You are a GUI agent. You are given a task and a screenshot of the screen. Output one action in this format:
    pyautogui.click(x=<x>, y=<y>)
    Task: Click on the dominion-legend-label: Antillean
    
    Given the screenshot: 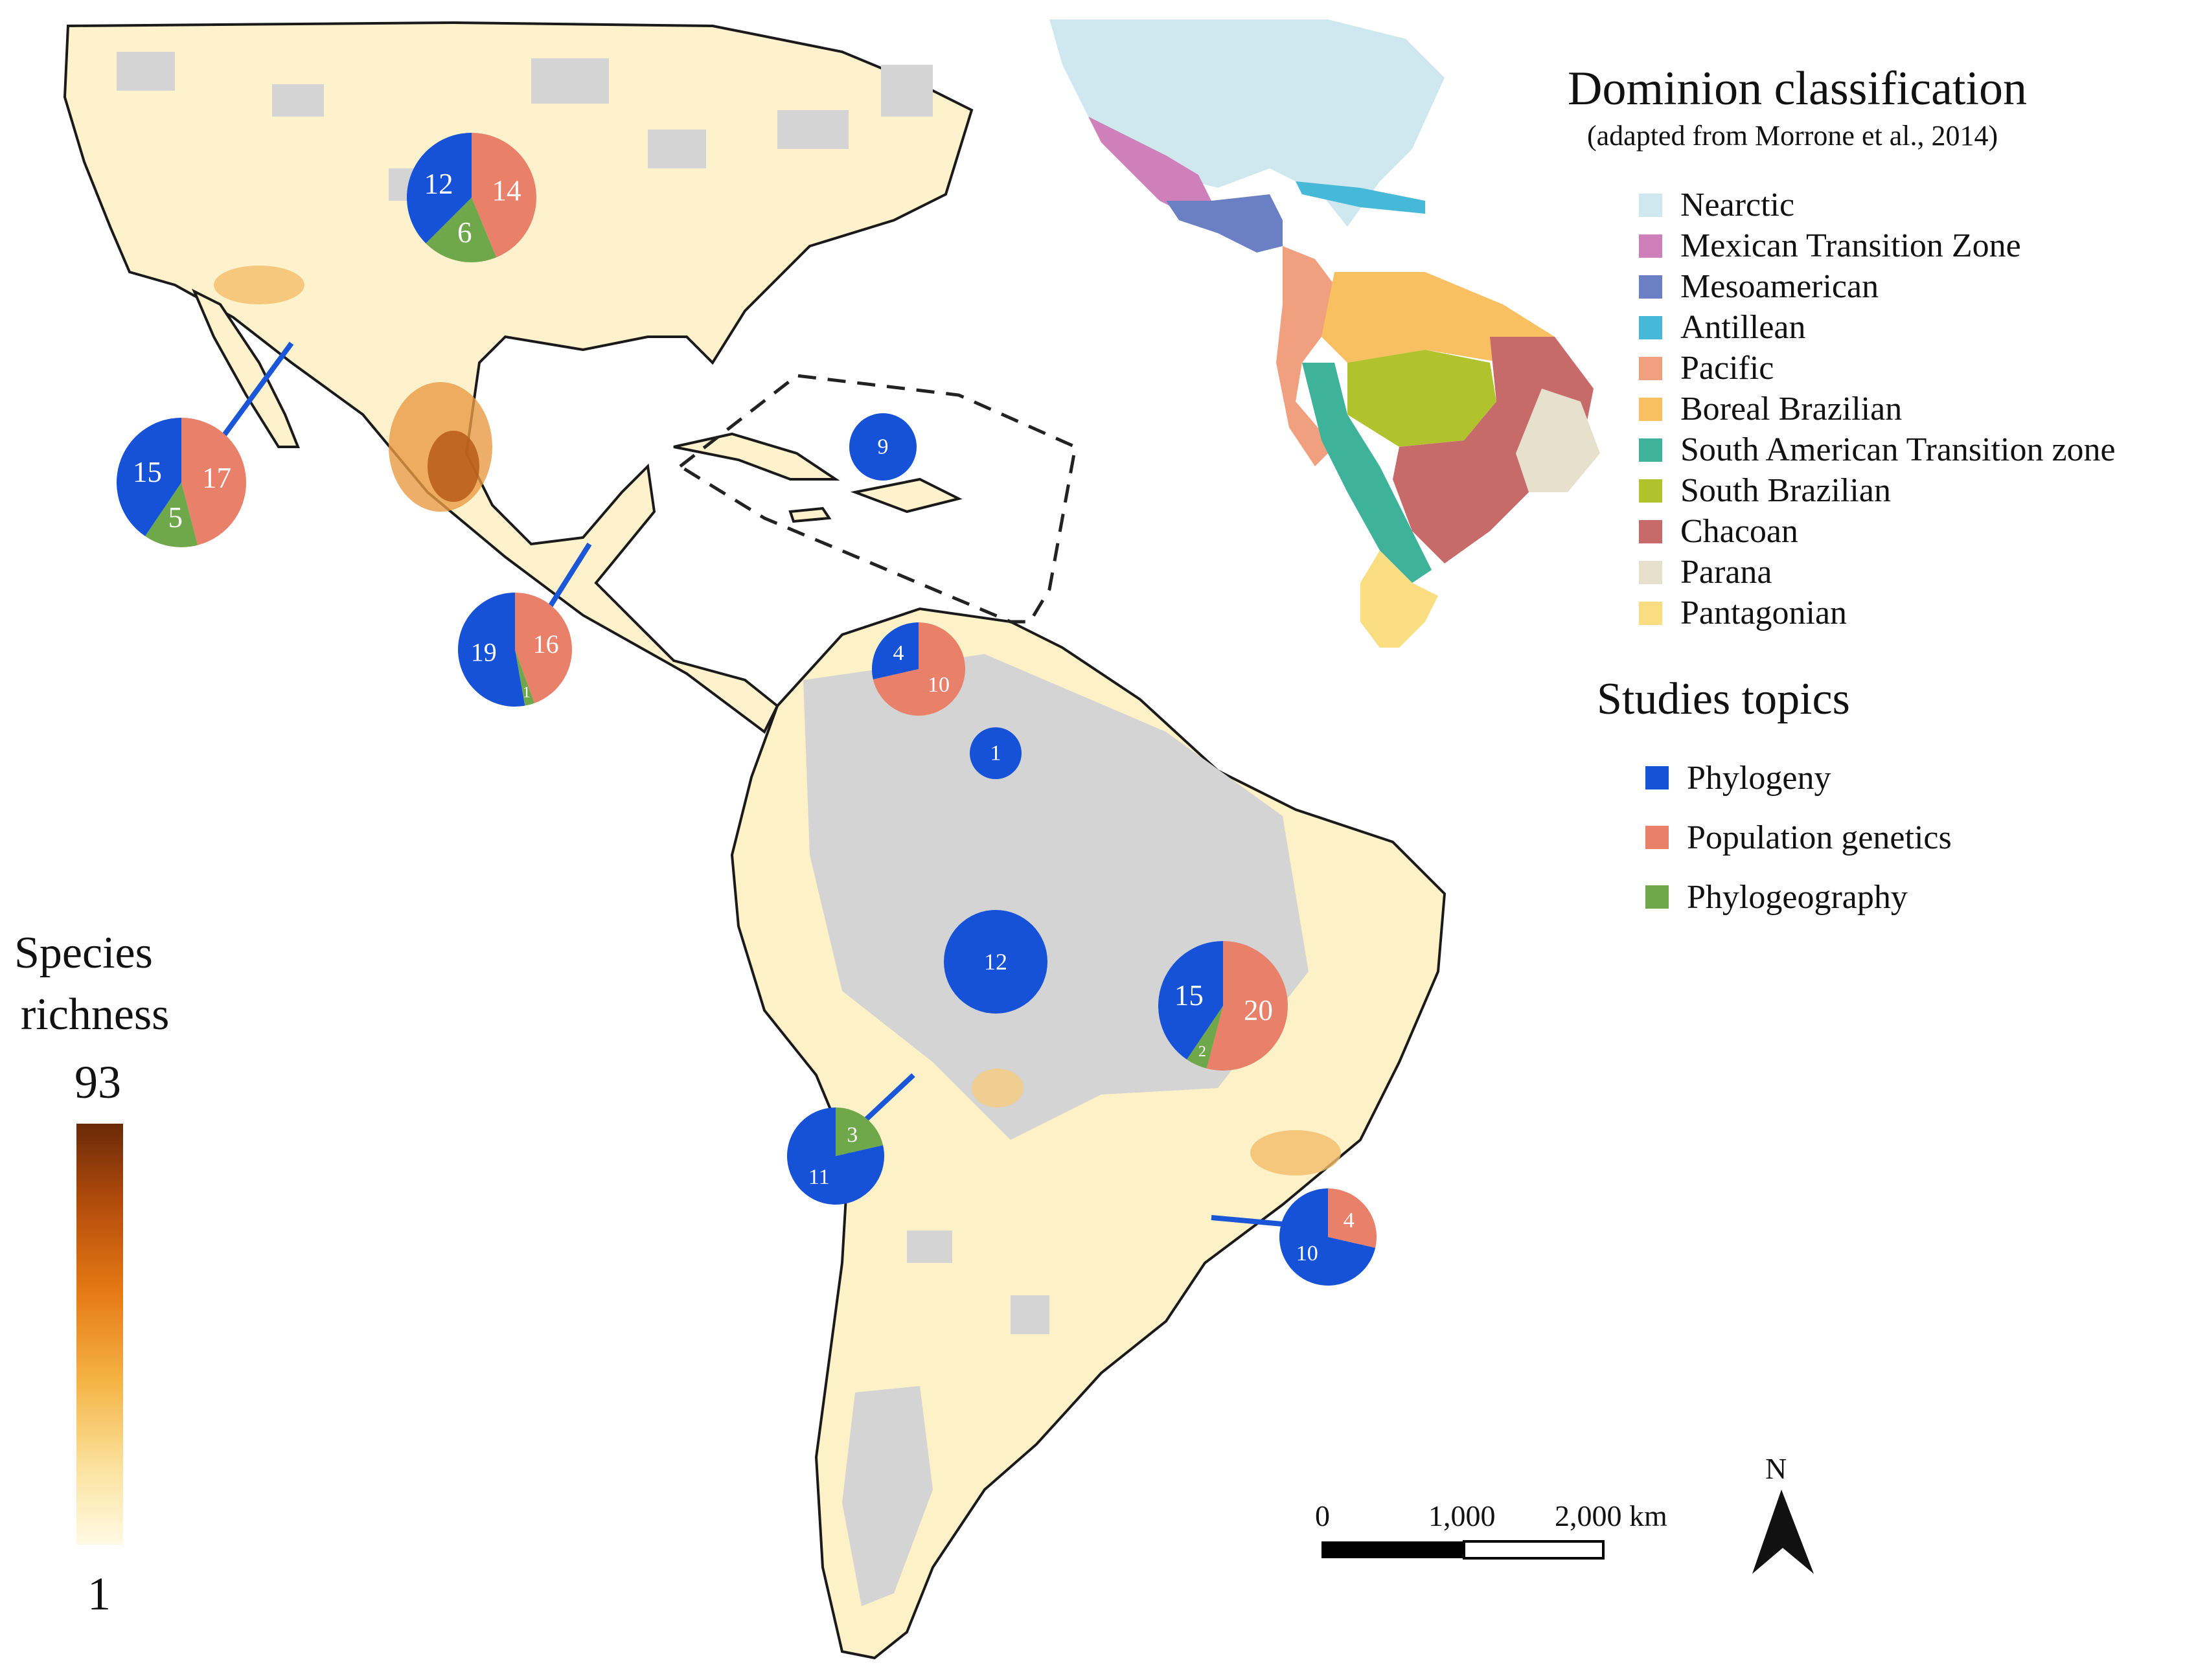 What is the action you would take?
    pyautogui.click(x=1743, y=327)
    